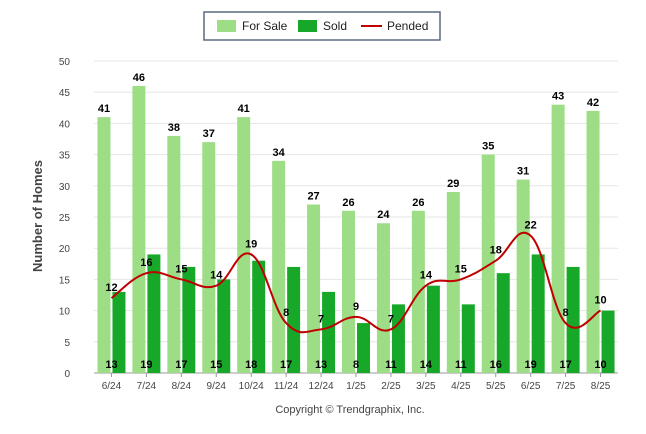  What do you see at coordinates (426, 365) in the screenshot?
I see `data-label-sold: 14` at bounding box center [426, 365].